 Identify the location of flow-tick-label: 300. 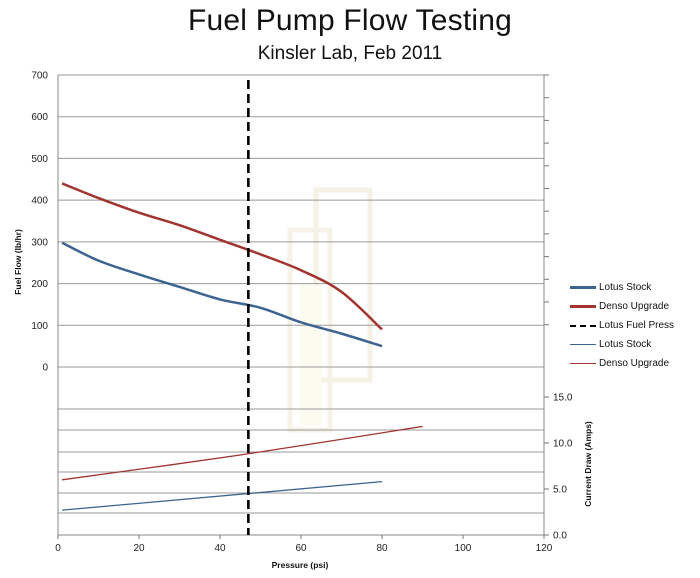
(39, 242).